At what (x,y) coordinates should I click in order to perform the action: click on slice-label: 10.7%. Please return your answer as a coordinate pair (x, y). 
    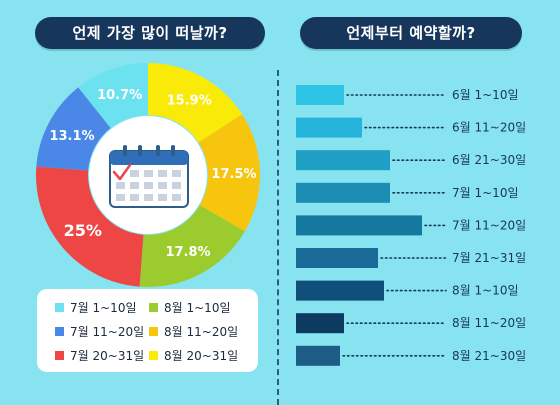
    Looking at the image, I should click on (119, 95).